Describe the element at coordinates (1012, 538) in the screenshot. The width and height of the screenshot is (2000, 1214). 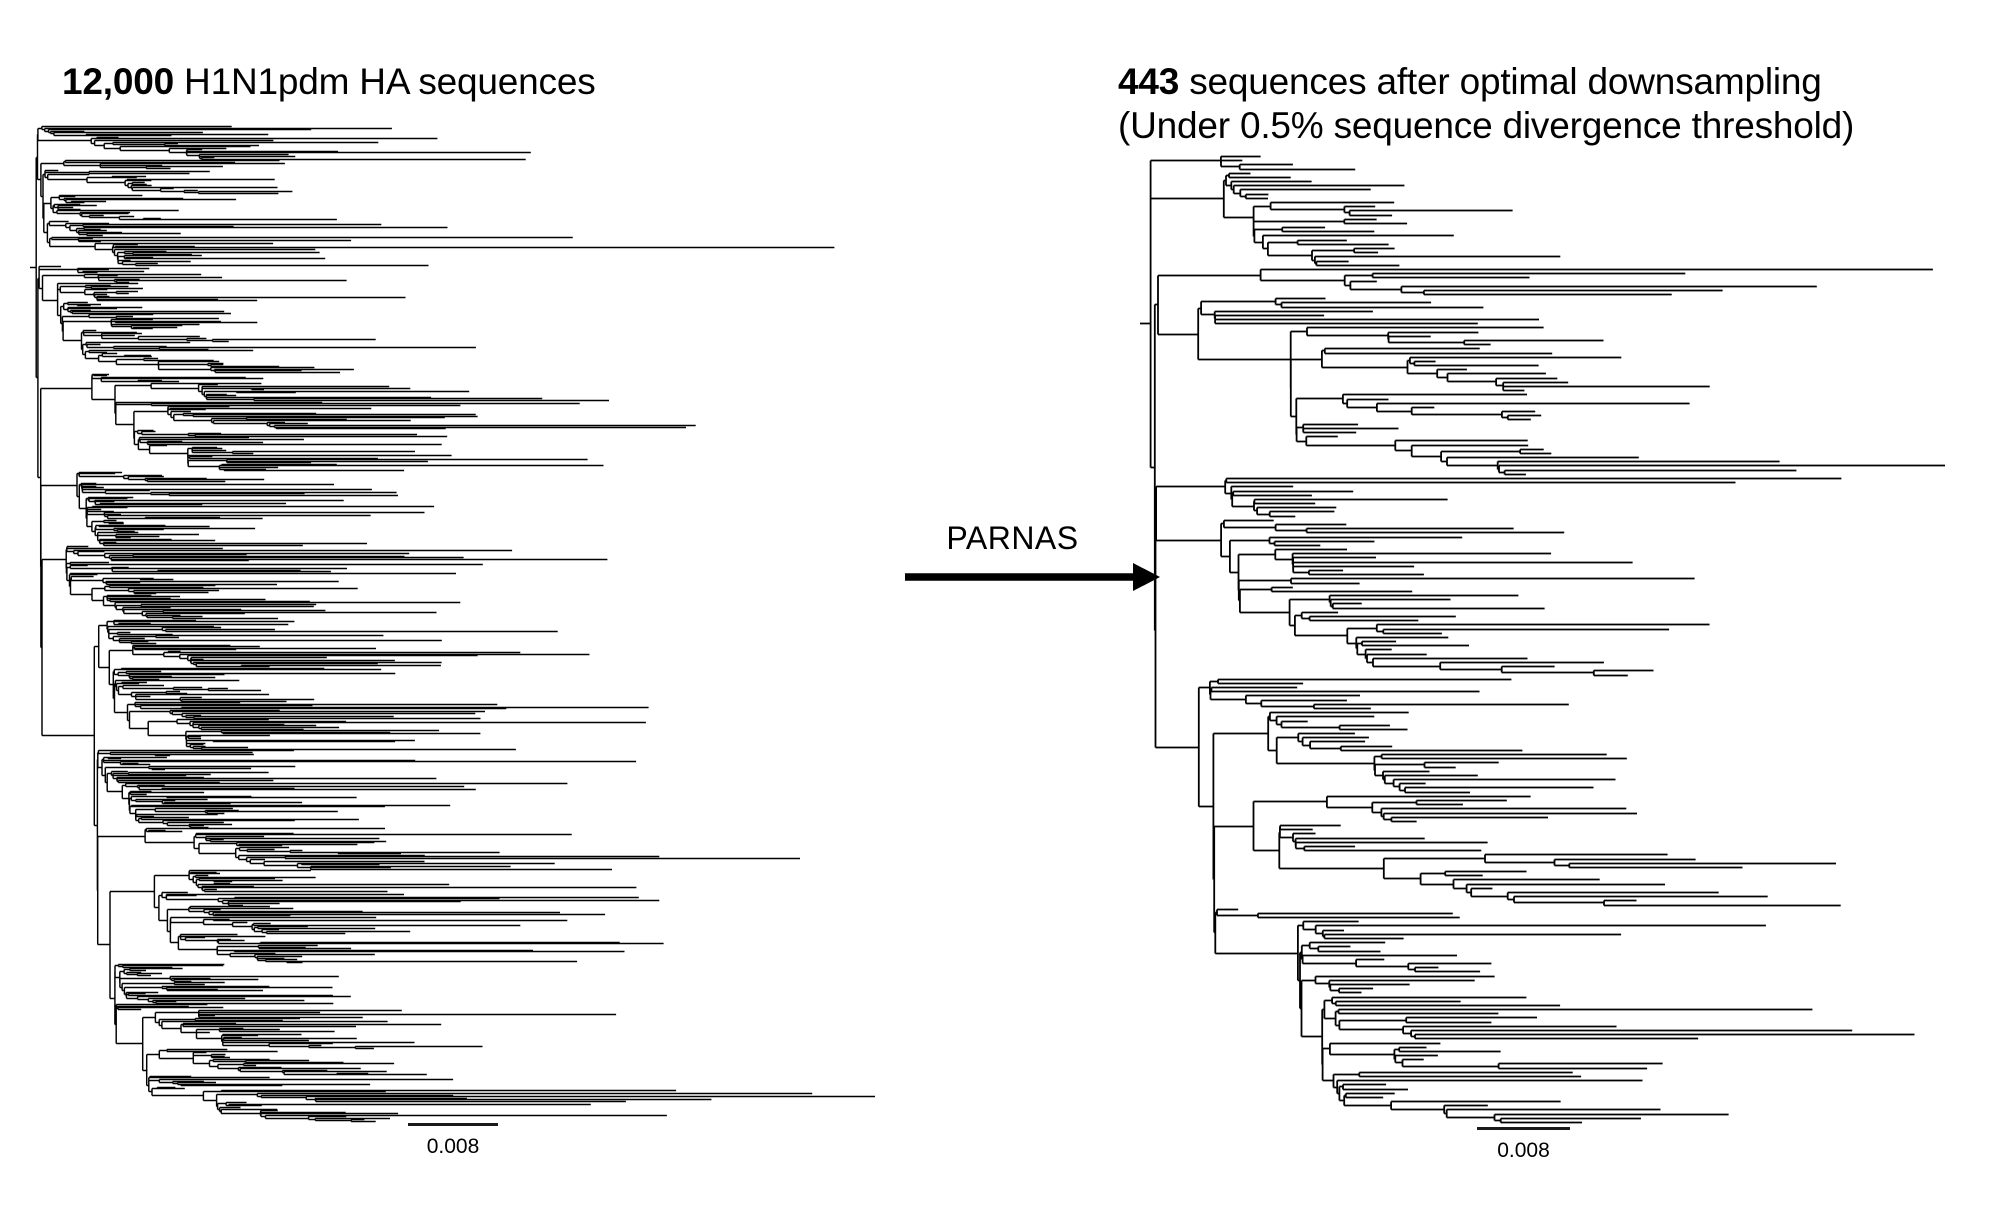
I see `parnas-method-label: PARNAS` at that location.